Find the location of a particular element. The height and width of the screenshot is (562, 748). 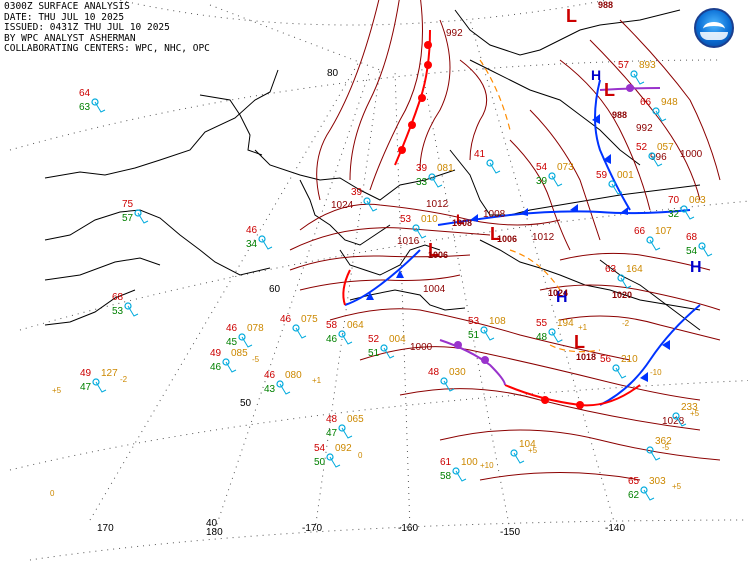

lat-label-60: 60 is located at coordinates (275, 289).